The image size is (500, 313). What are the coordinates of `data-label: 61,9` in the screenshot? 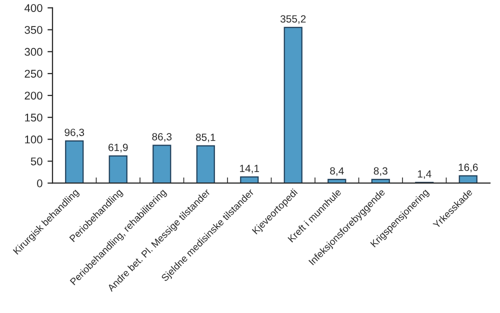 It's located at (118, 148).